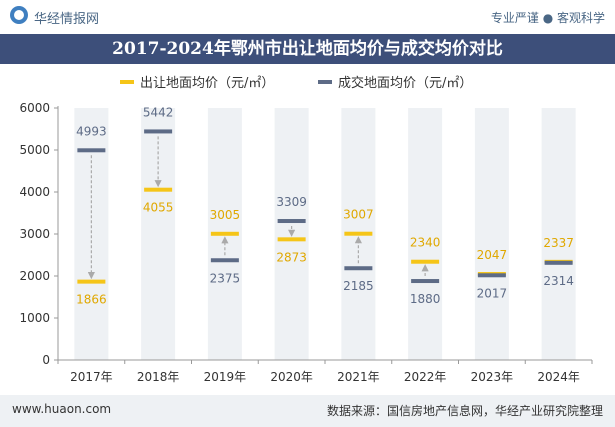 The image size is (615, 427). Describe the element at coordinates (547, 18) in the screenshot. I see `tagline: 专业严谨 ● 客观科学` at that location.